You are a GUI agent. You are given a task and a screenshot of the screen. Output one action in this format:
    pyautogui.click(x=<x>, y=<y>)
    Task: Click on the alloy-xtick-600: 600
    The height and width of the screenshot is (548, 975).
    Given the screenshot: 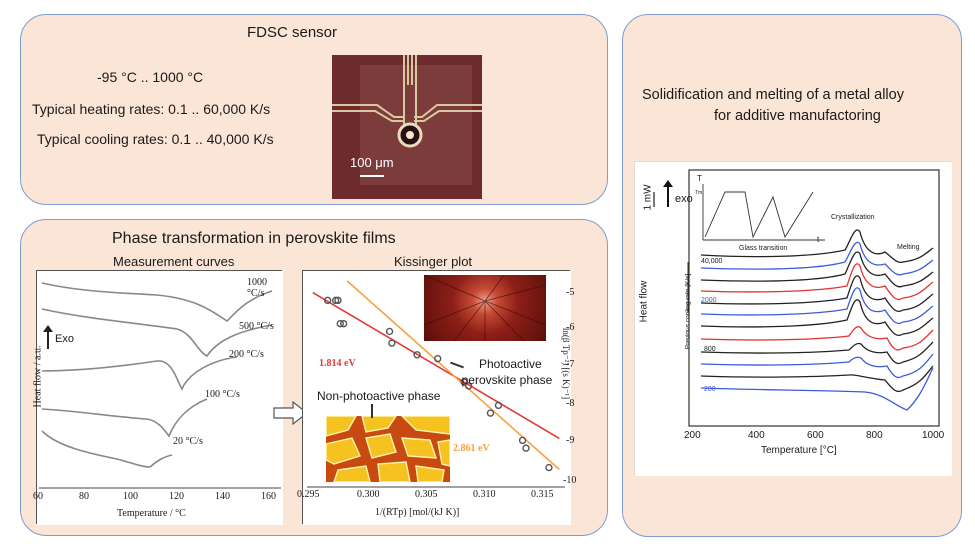 What is the action you would take?
    pyautogui.click(x=815, y=435)
    